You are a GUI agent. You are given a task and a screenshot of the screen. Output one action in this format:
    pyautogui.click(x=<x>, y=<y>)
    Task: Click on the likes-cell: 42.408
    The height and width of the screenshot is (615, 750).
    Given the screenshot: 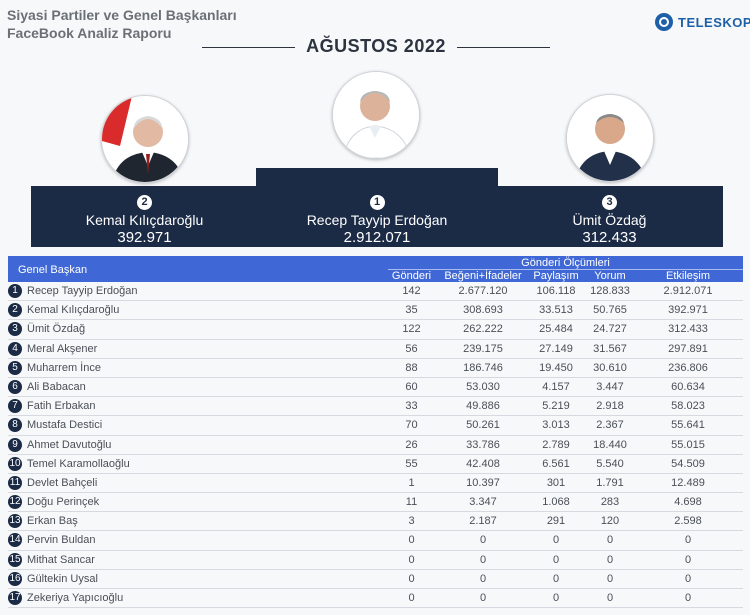 What is the action you would take?
    pyautogui.click(x=483, y=463)
    